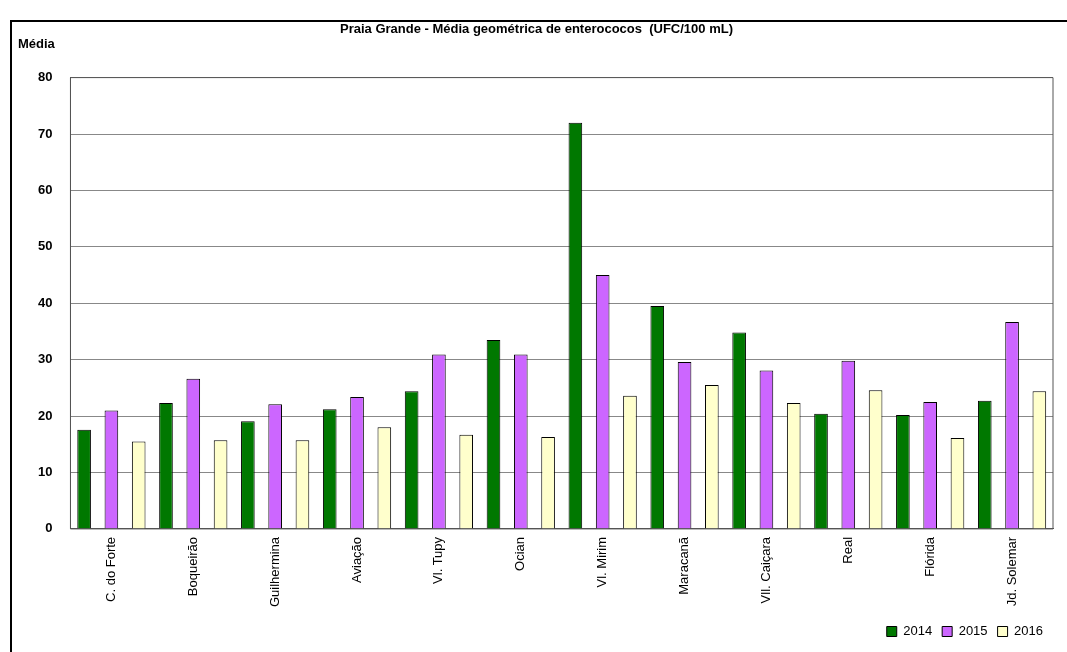  What do you see at coordinates (918, 631) in the screenshot?
I see `legend-label: 2014` at bounding box center [918, 631].